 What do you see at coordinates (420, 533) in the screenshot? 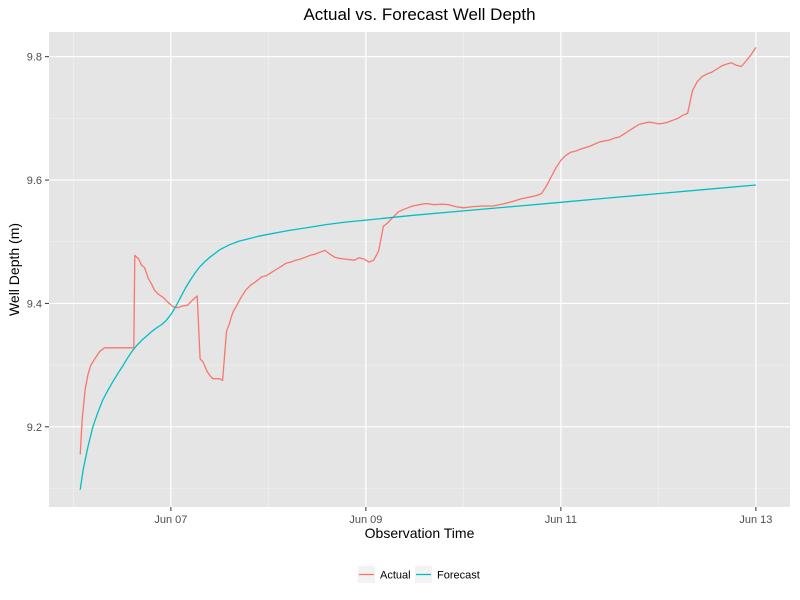
I see `x-axis-title: Observation Time` at bounding box center [420, 533].